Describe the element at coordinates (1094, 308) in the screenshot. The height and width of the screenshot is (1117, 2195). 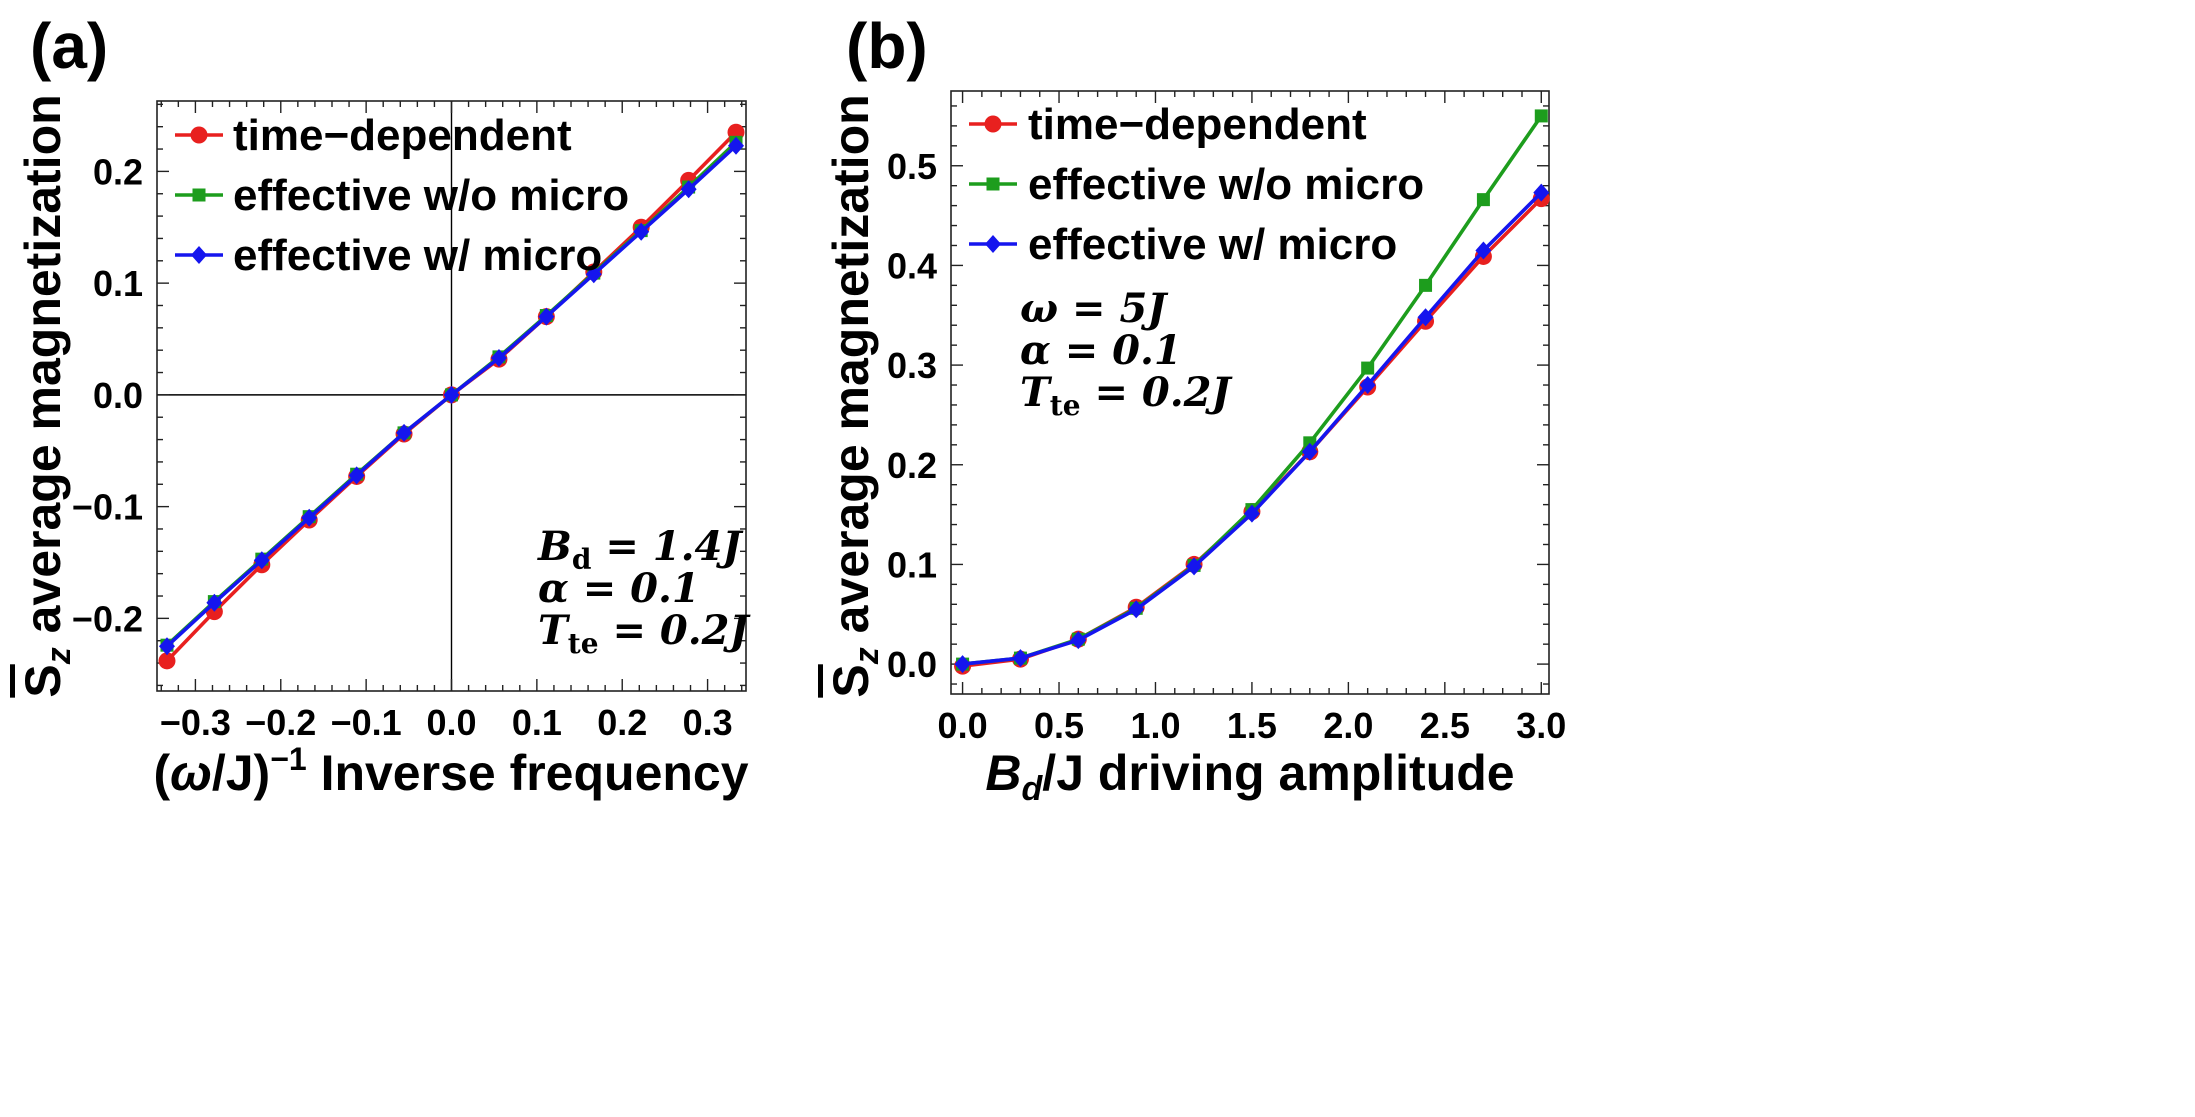
I see `parameter-annotation: ω = 5J` at that location.